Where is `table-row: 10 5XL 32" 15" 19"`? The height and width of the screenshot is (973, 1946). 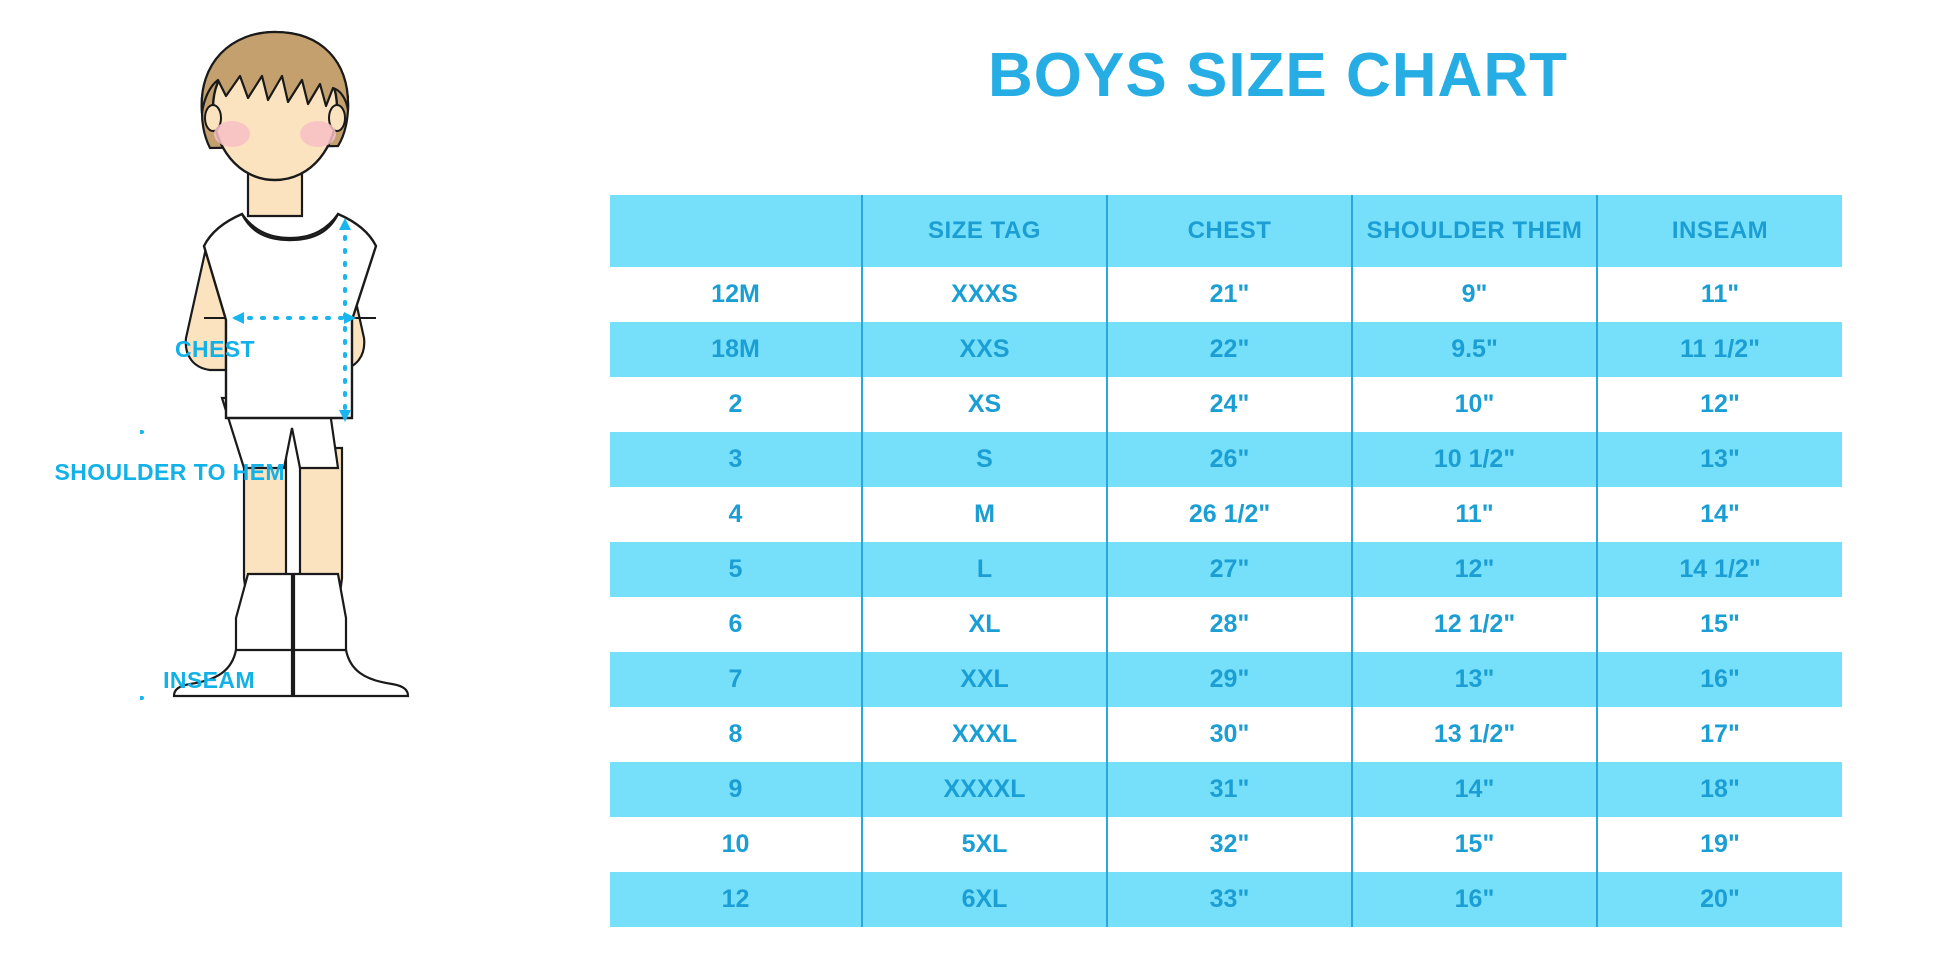
table-row: 10 5XL 32" 15" 19" is located at coordinates (1226, 844).